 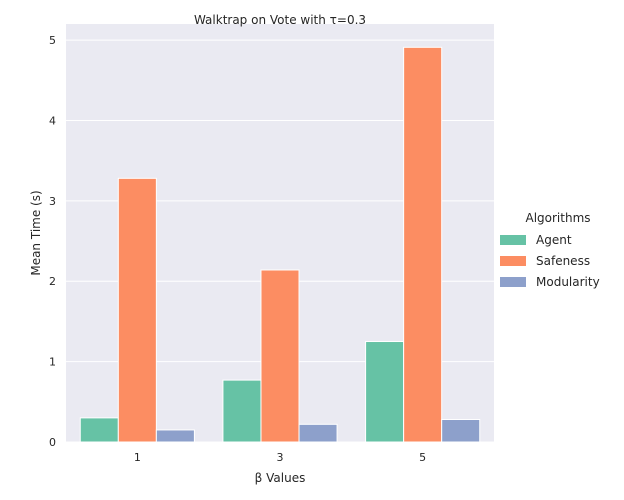 I want to click on y-tick-label: 4, so click(x=52, y=120).